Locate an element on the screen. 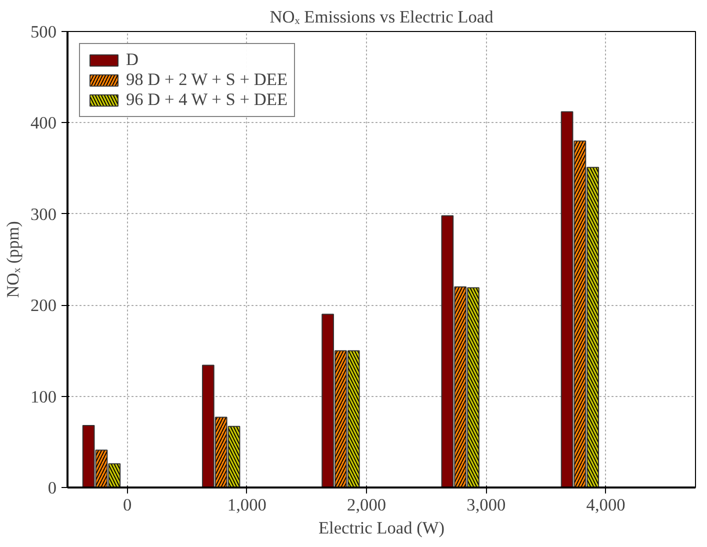  chart-title: NOₓ Emissions vs Electric Load is located at coordinates (382, 17).